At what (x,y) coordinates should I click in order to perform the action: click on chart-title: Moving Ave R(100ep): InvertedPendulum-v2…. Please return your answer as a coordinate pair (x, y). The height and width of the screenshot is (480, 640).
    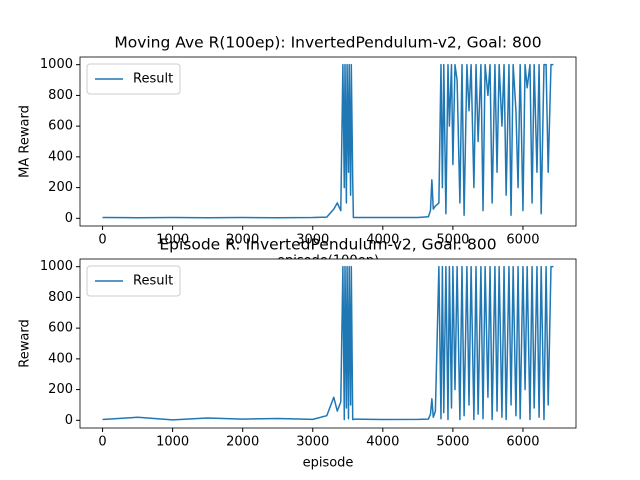
    Looking at the image, I should click on (327, 43).